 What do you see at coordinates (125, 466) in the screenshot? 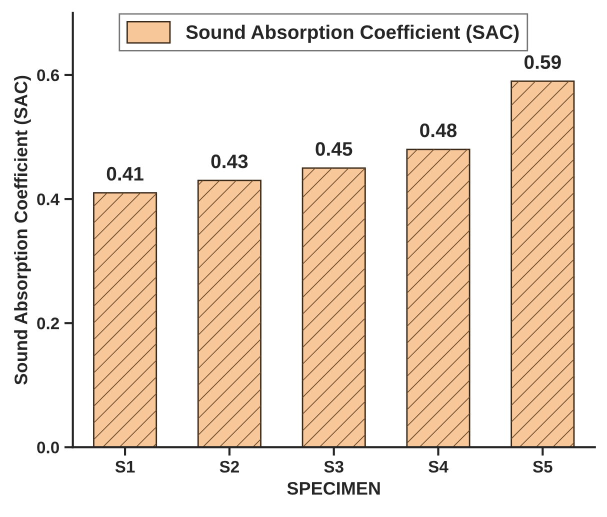
I see `x-tick-label: S1` at bounding box center [125, 466].